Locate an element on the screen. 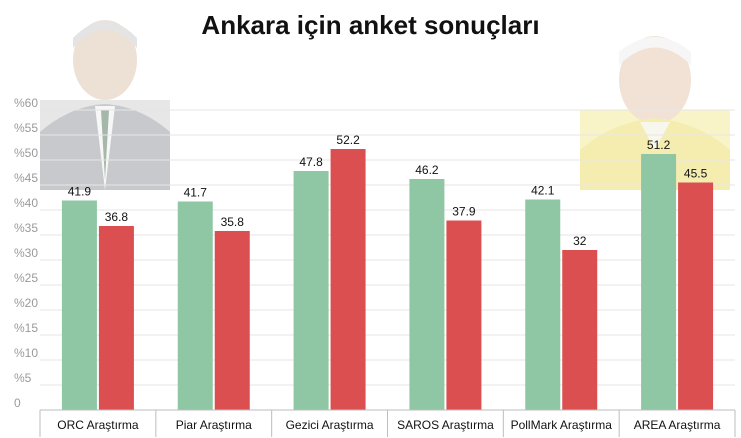 The height and width of the screenshot is (438, 741). bar-value-label: 32 is located at coordinates (580, 241).